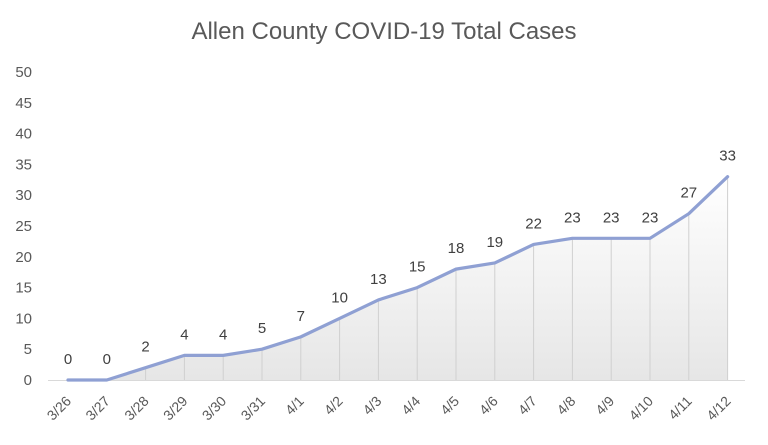  Describe the element at coordinates (680, 408) in the screenshot. I see `x-tick-label-4-11: 4/11` at that location.